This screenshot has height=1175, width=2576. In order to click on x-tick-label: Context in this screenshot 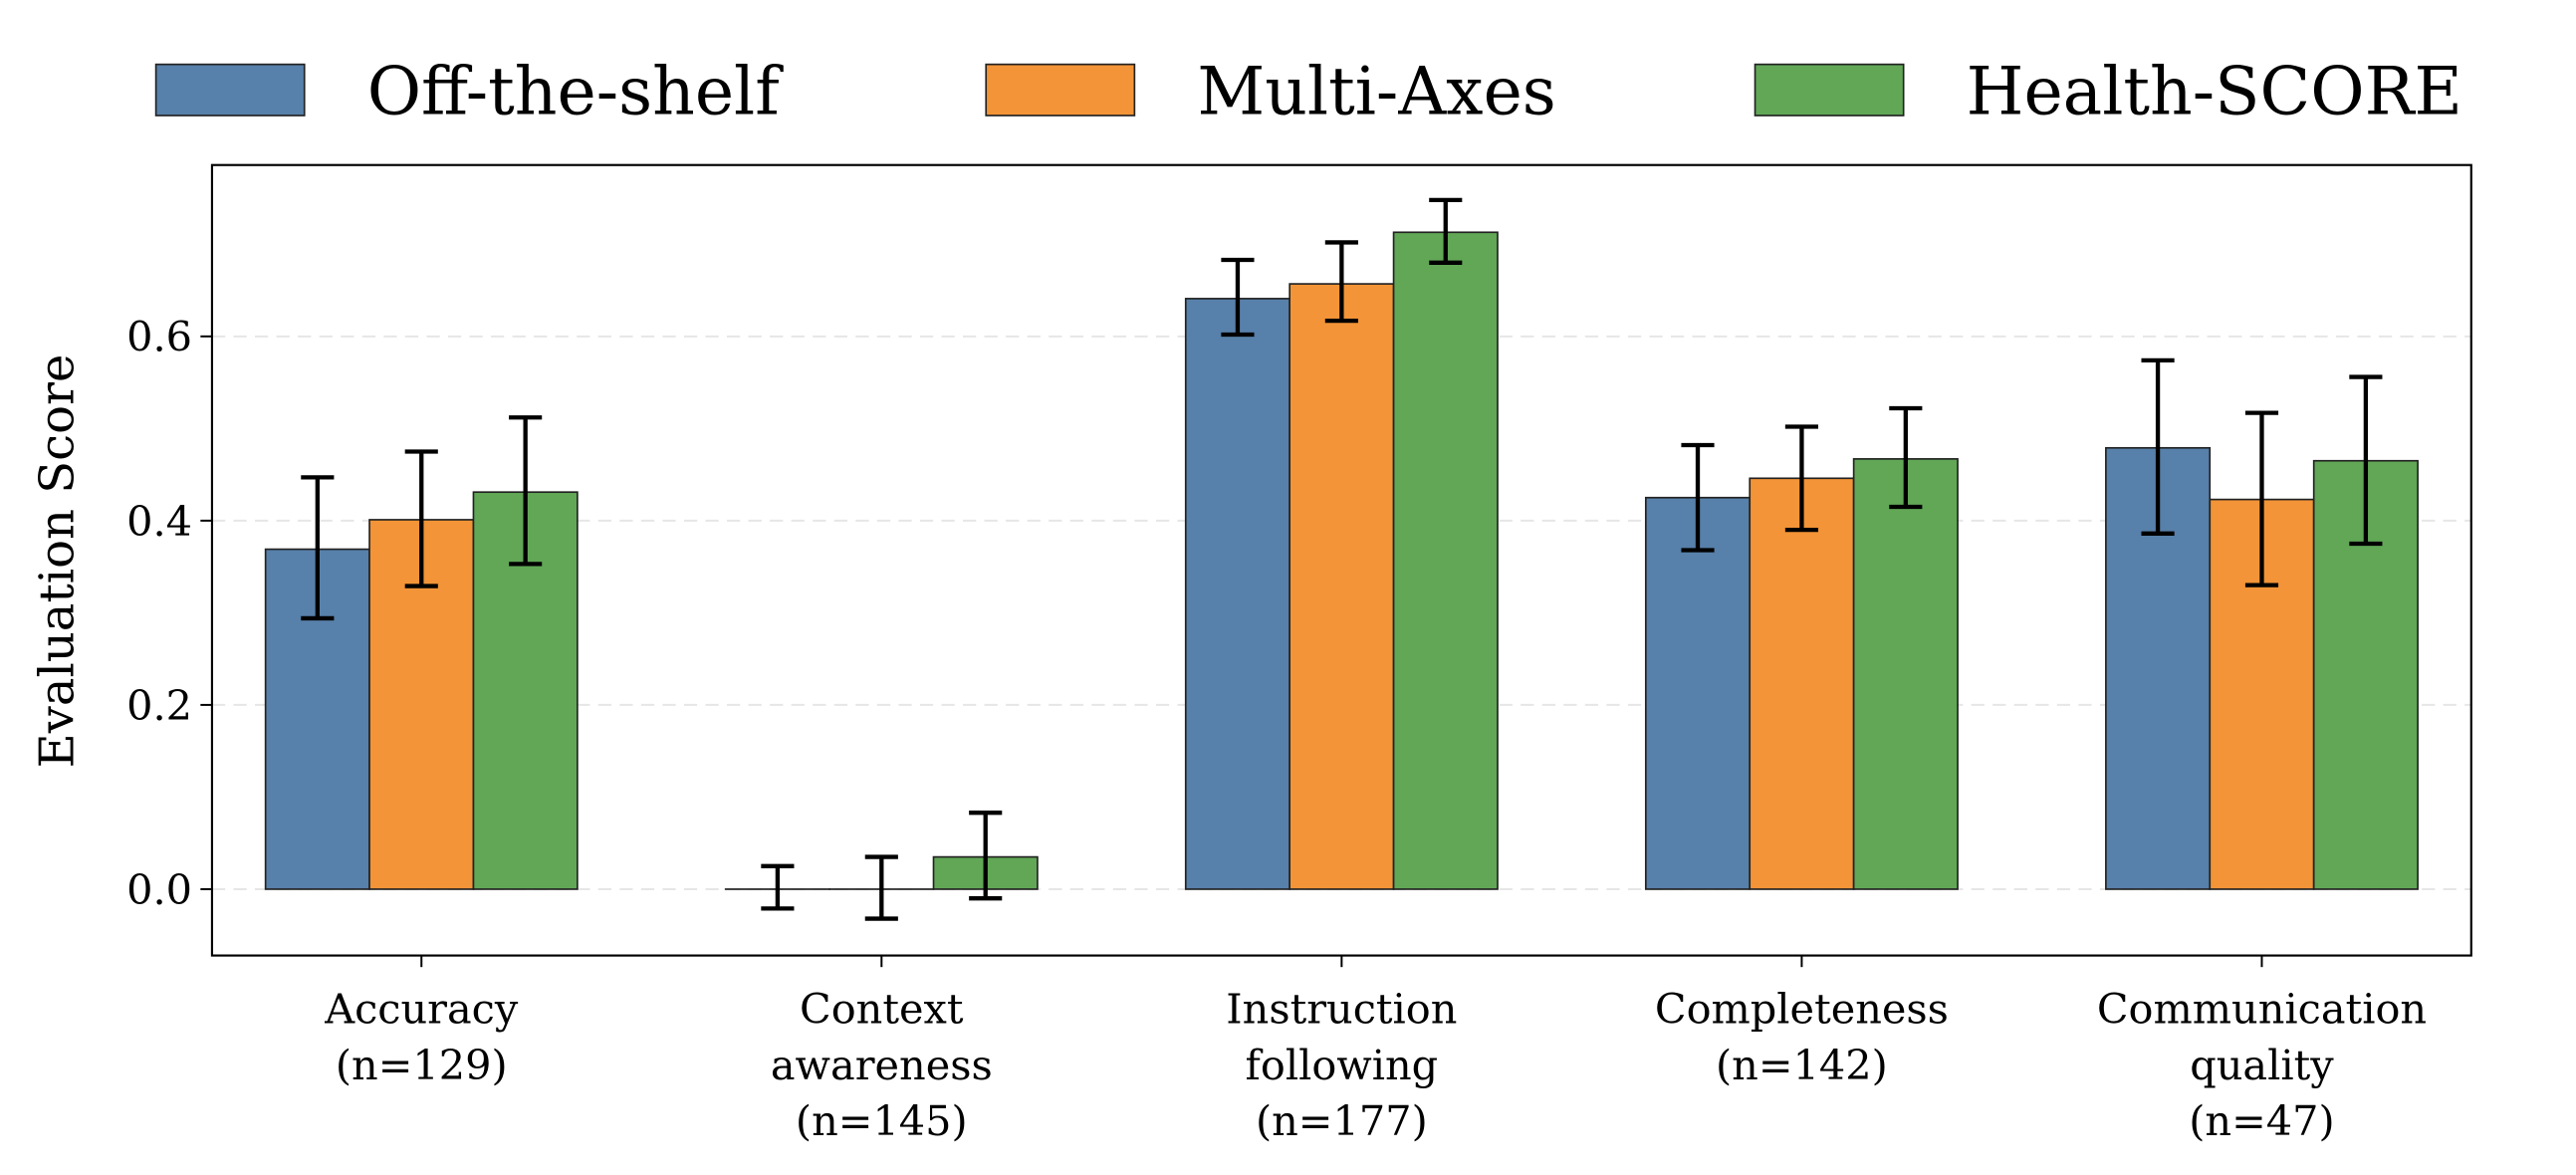, I will do `click(882, 1010)`.